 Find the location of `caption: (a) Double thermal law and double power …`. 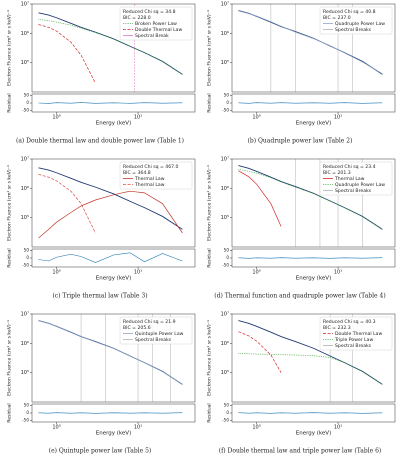

caption: (a) Double thermal law and double power … is located at coordinates (100, 141).